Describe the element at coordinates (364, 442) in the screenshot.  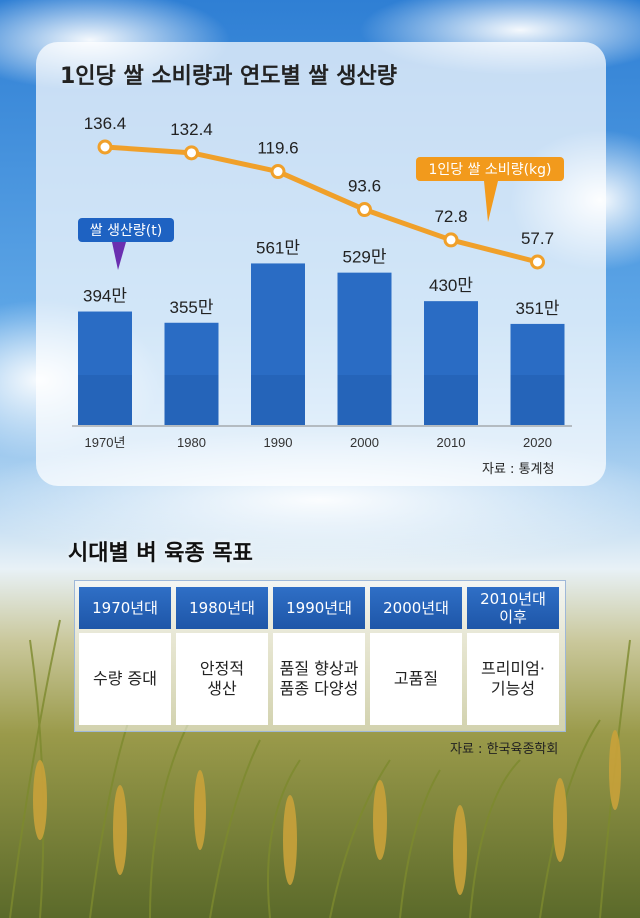
I see `x-tick-label: 2000` at that location.